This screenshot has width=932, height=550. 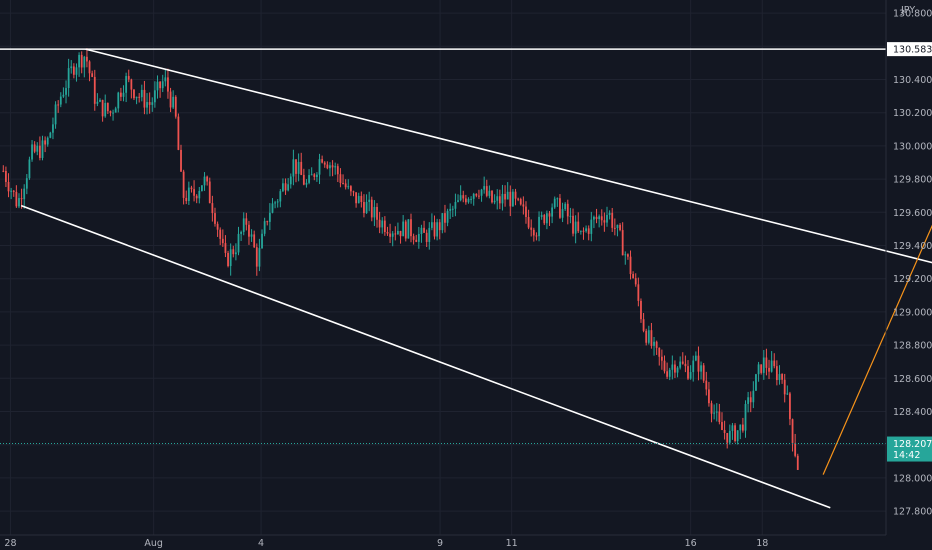 What do you see at coordinates (912, 14) in the screenshot?
I see `price-tick-label: 130.800` at bounding box center [912, 14].